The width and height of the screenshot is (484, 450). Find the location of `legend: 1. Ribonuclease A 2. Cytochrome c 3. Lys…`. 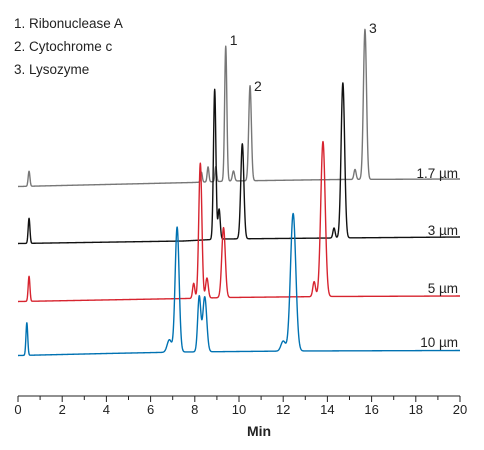

legend: 1. Ribonuclease A 2. Cytochrome c 3. Lys… is located at coordinates (68, 46).